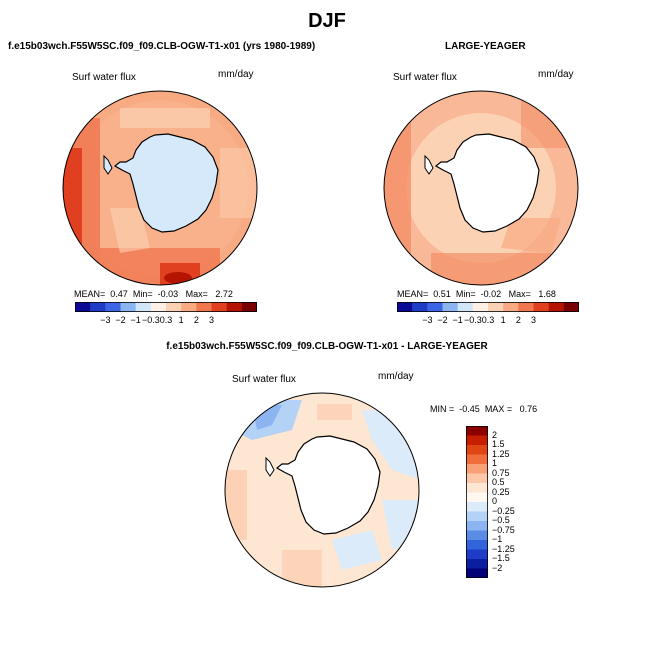 The width and height of the screenshot is (654, 654). What do you see at coordinates (503, 548) in the screenshot?
I see `colorbar-tick-label: −1.25` at bounding box center [503, 548].